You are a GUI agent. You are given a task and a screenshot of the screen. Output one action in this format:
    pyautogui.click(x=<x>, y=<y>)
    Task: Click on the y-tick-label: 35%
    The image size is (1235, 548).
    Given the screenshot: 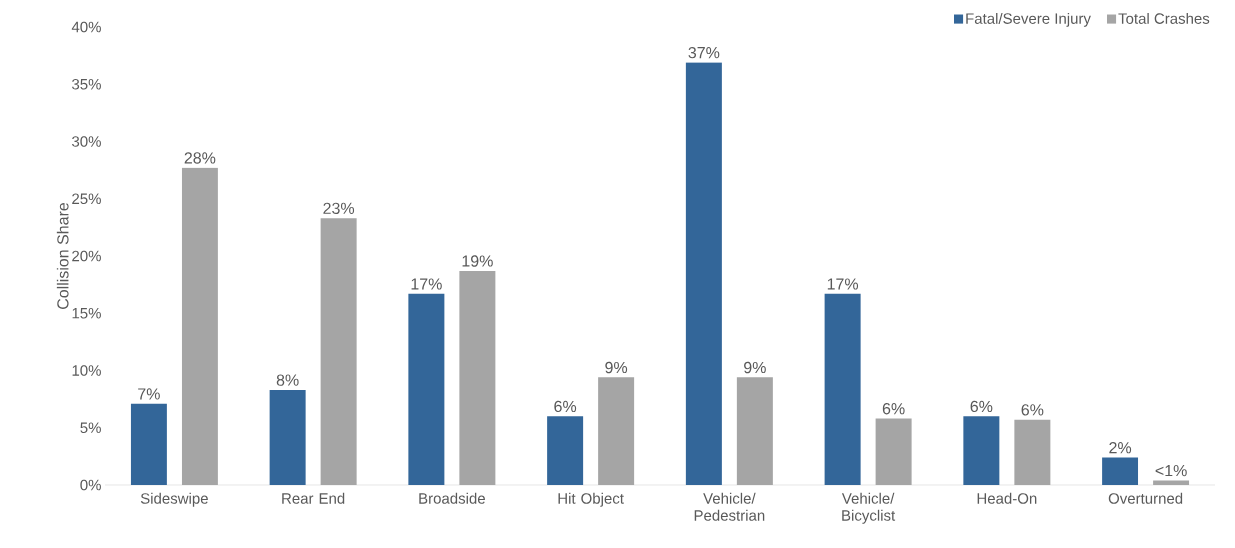 What is the action you would take?
    pyautogui.click(x=86, y=84)
    